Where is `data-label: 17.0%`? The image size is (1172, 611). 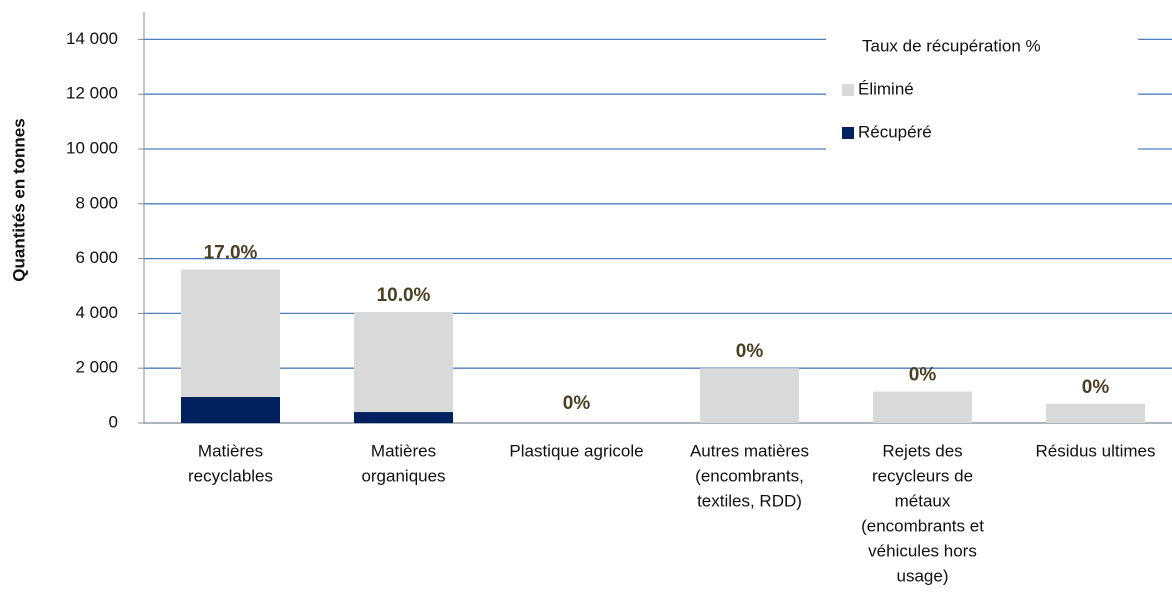
data-label: 17.0% is located at coordinates (231, 253).